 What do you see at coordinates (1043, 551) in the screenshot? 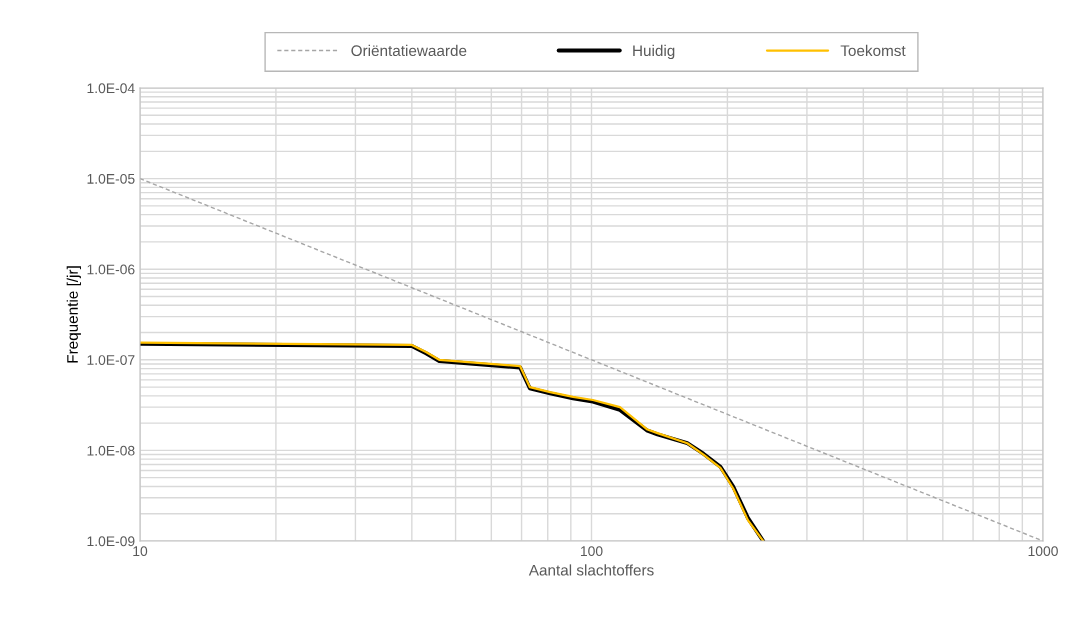
I see `x-tick-label: 1000` at bounding box center [1043, 551].